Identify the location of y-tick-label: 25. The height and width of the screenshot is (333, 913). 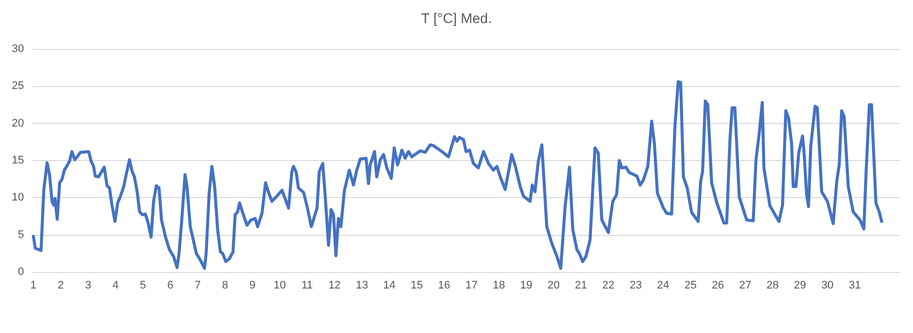
(18, 86).